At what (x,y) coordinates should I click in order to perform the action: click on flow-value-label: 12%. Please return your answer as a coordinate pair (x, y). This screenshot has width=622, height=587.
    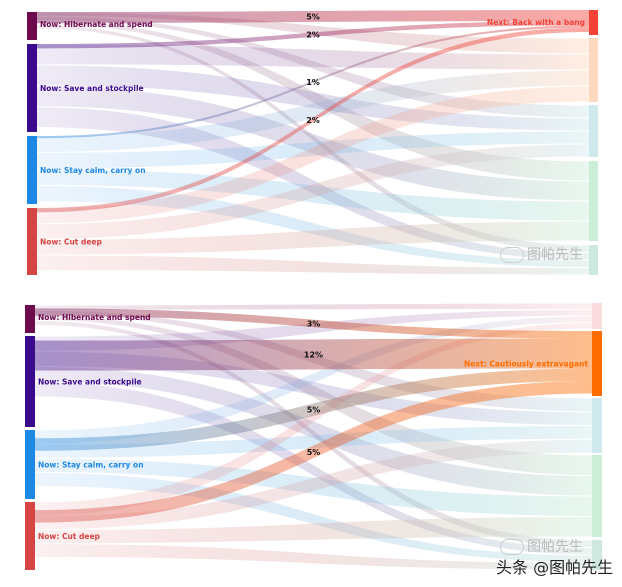
    Looking at the image, I should click on (313, 355).